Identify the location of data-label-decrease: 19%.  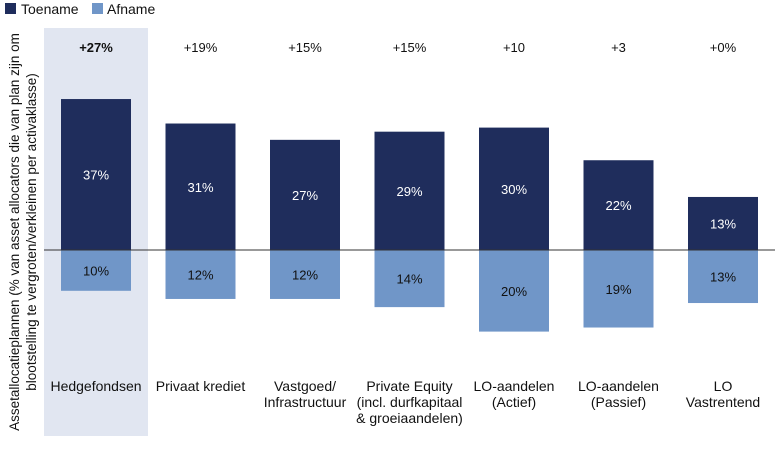
(618, 289).